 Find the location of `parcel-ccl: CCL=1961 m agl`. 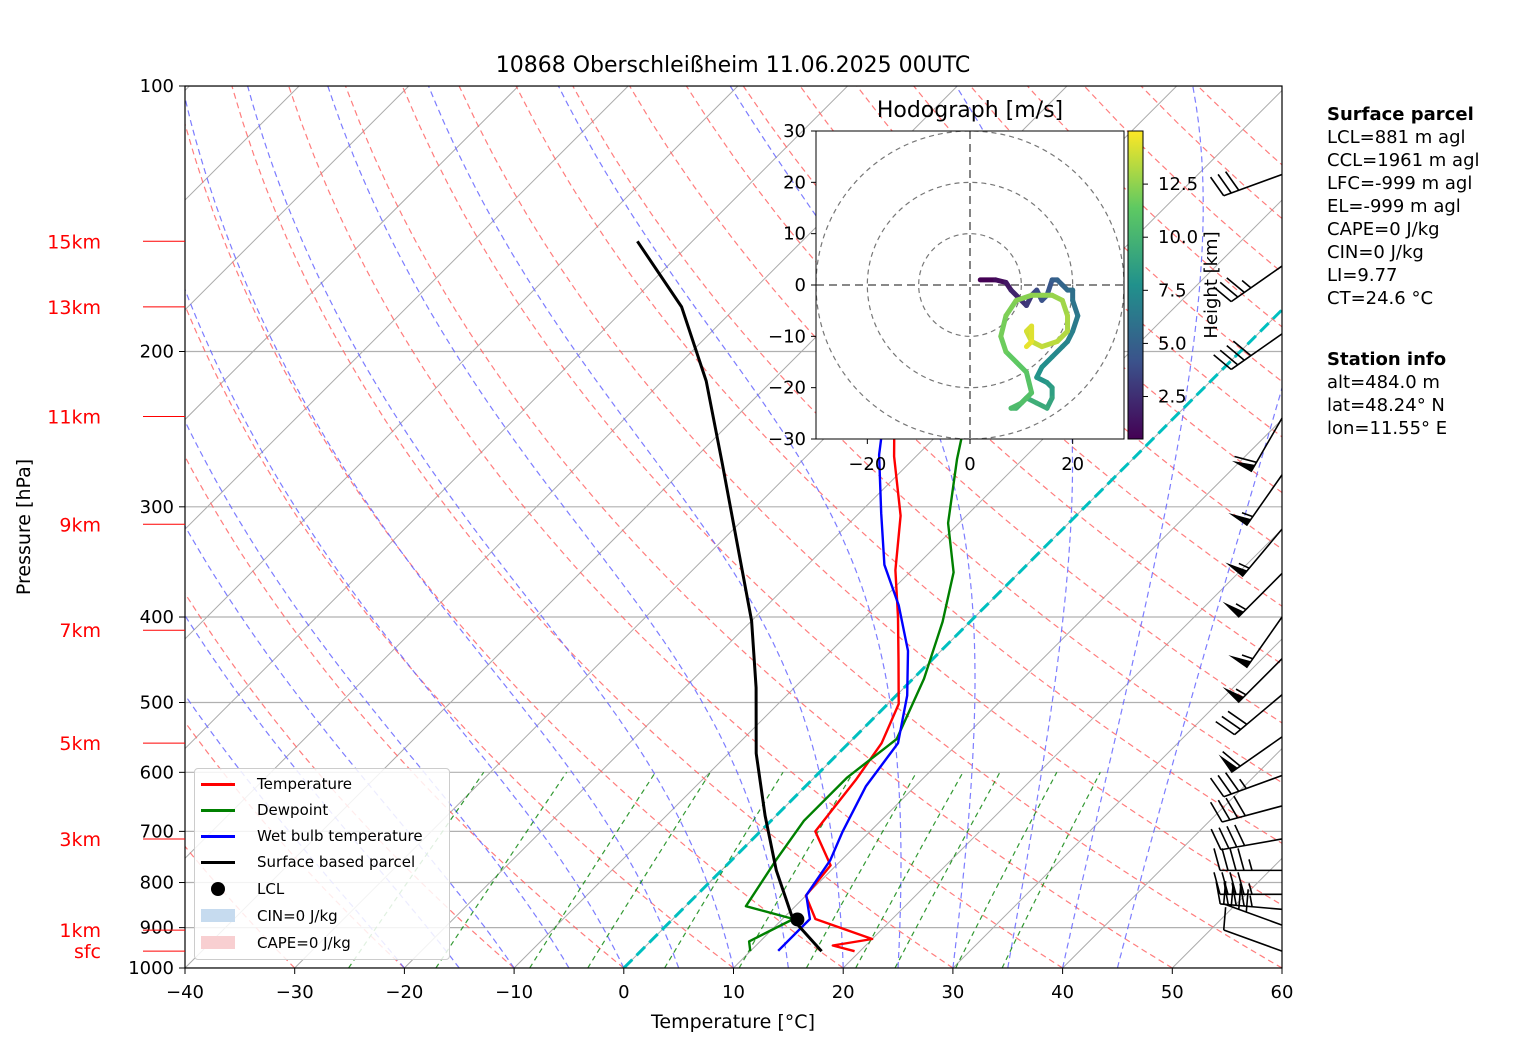

parcel-ccl: CCL=1961 m agl is located at coordinates (1403, 160).